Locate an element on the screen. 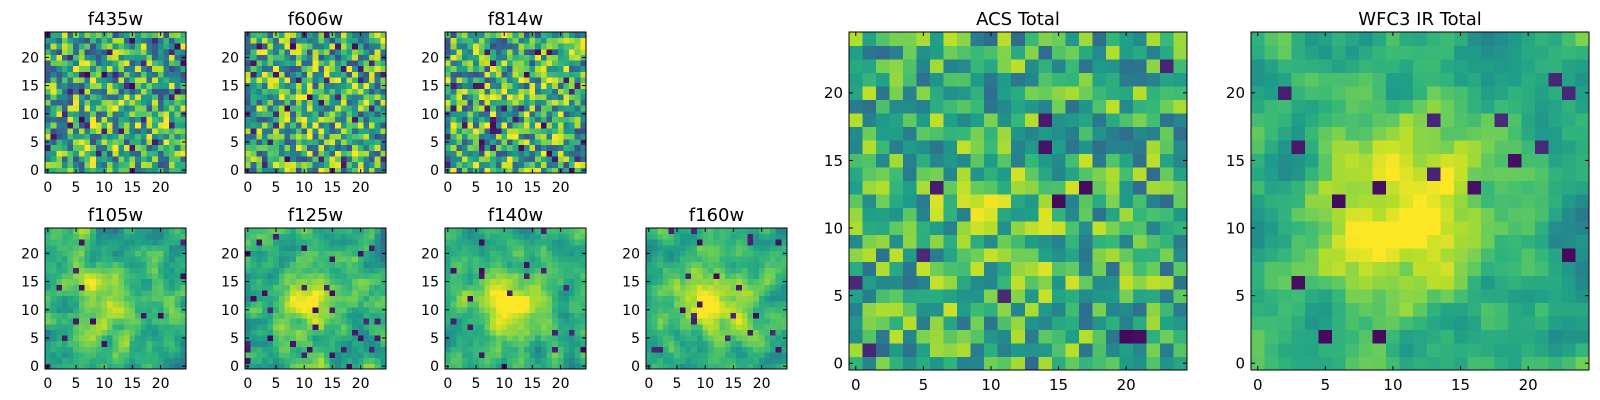 The height and width of the screenshot is (400, 1600). heatmap-cells is located at coordinates (116, 299).